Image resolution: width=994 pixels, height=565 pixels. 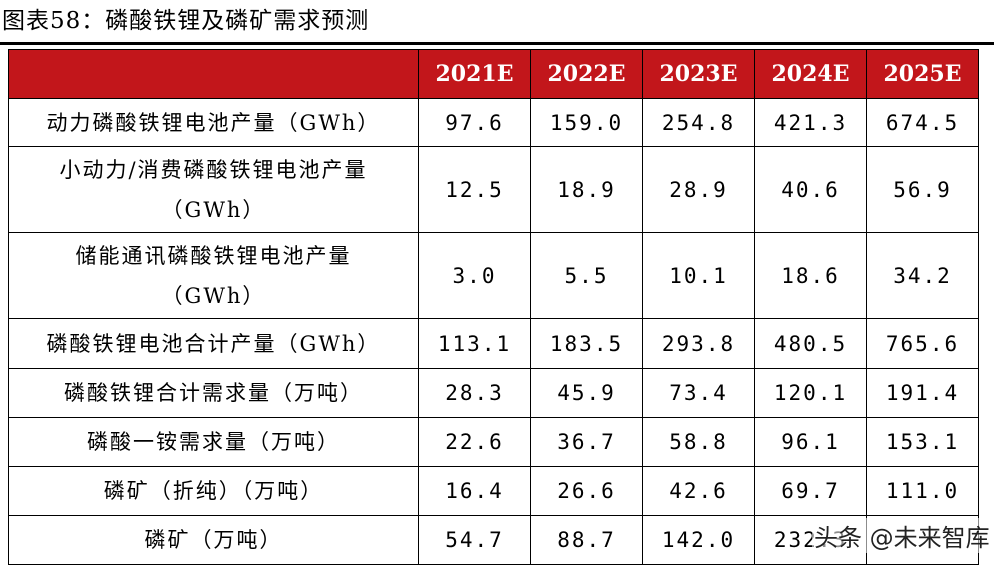 What do you see at coordinates (586, 122) in the screenshot?
I see `table-cell: 159.0` at bounding box center [586, 122].